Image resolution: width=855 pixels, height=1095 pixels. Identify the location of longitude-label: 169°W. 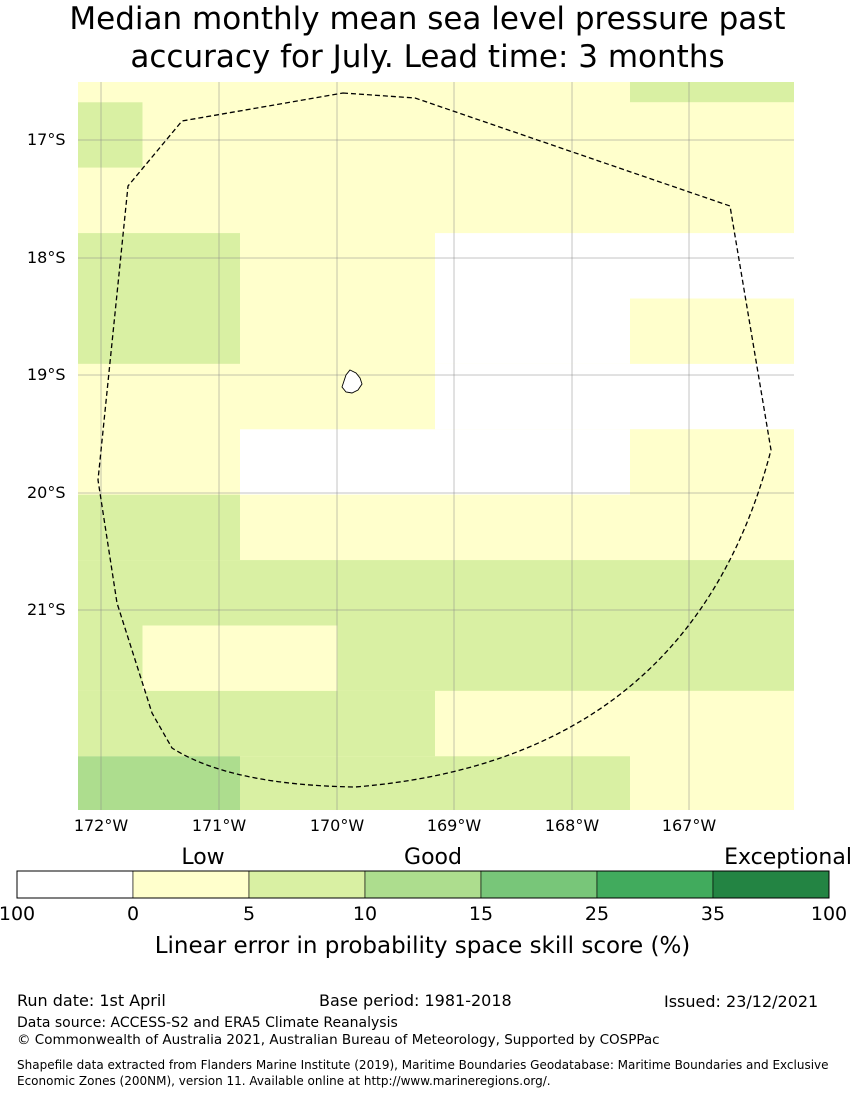
(454, 825).